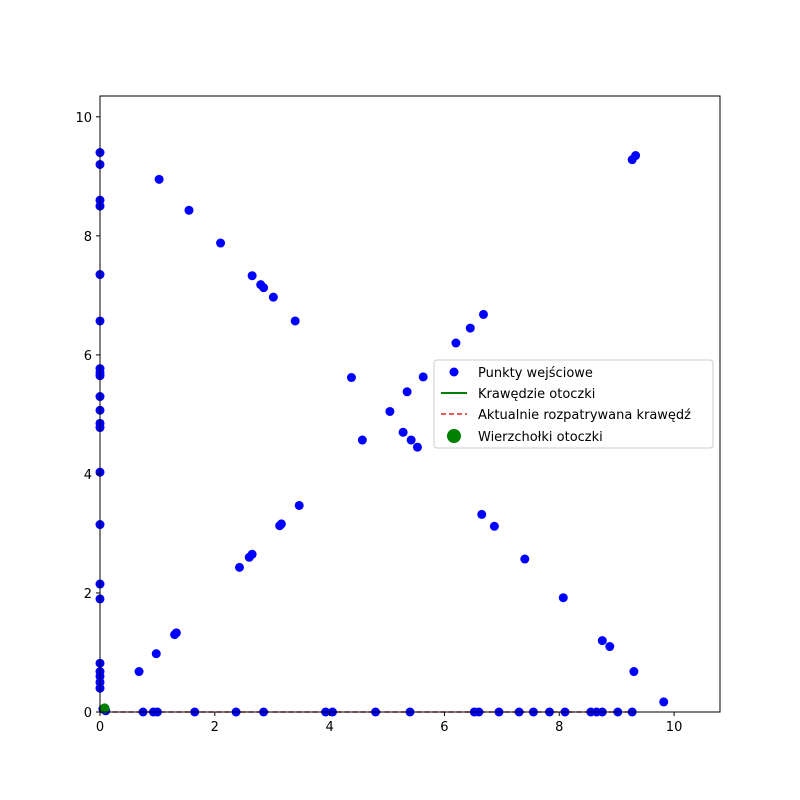 This screenshot has height=800, width=800. What do you see at coordinates (88, 237) in the screenshot?
I see `y-tick-label: 8` at bounding box center [88, 237].